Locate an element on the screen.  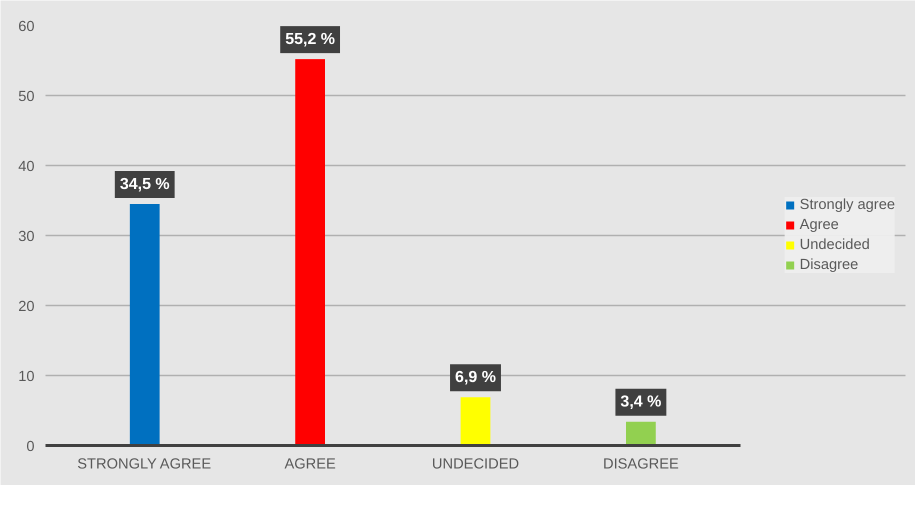
legend-label: Agree is located at coordinates (819, 225).